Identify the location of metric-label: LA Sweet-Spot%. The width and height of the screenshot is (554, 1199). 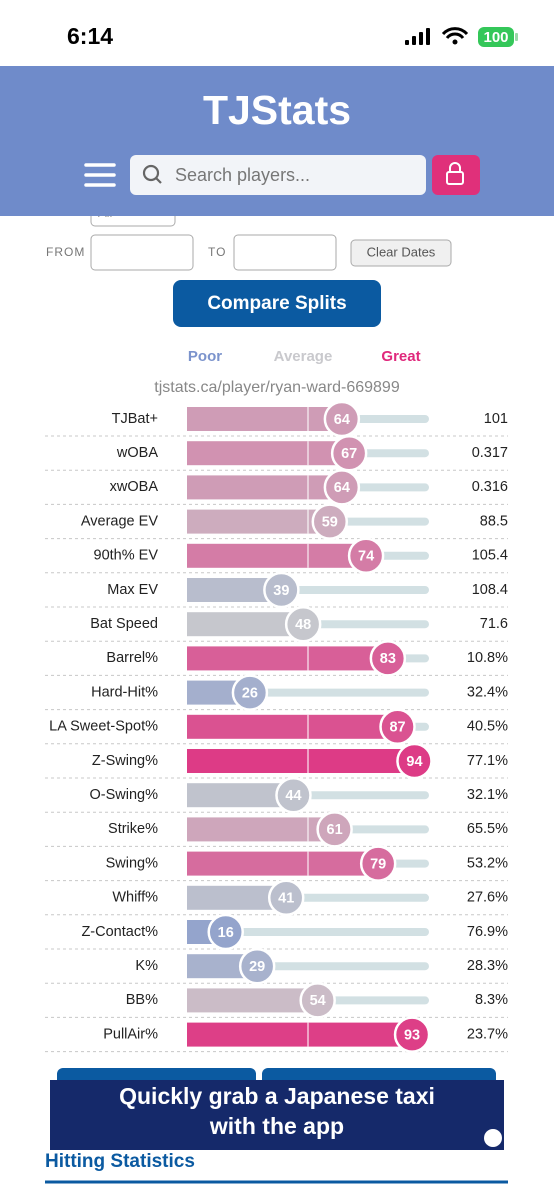
(103, 727).